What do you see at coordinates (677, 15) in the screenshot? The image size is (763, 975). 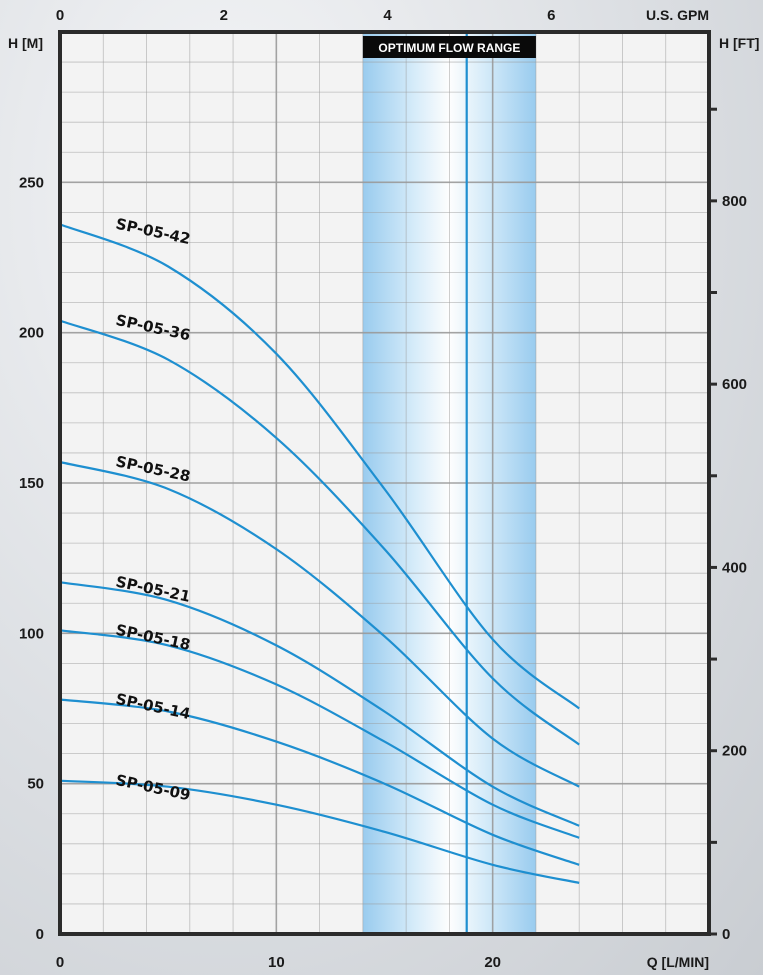 I see `x2-axis-label: U.S. GPM` at bounding box center [677, 15].